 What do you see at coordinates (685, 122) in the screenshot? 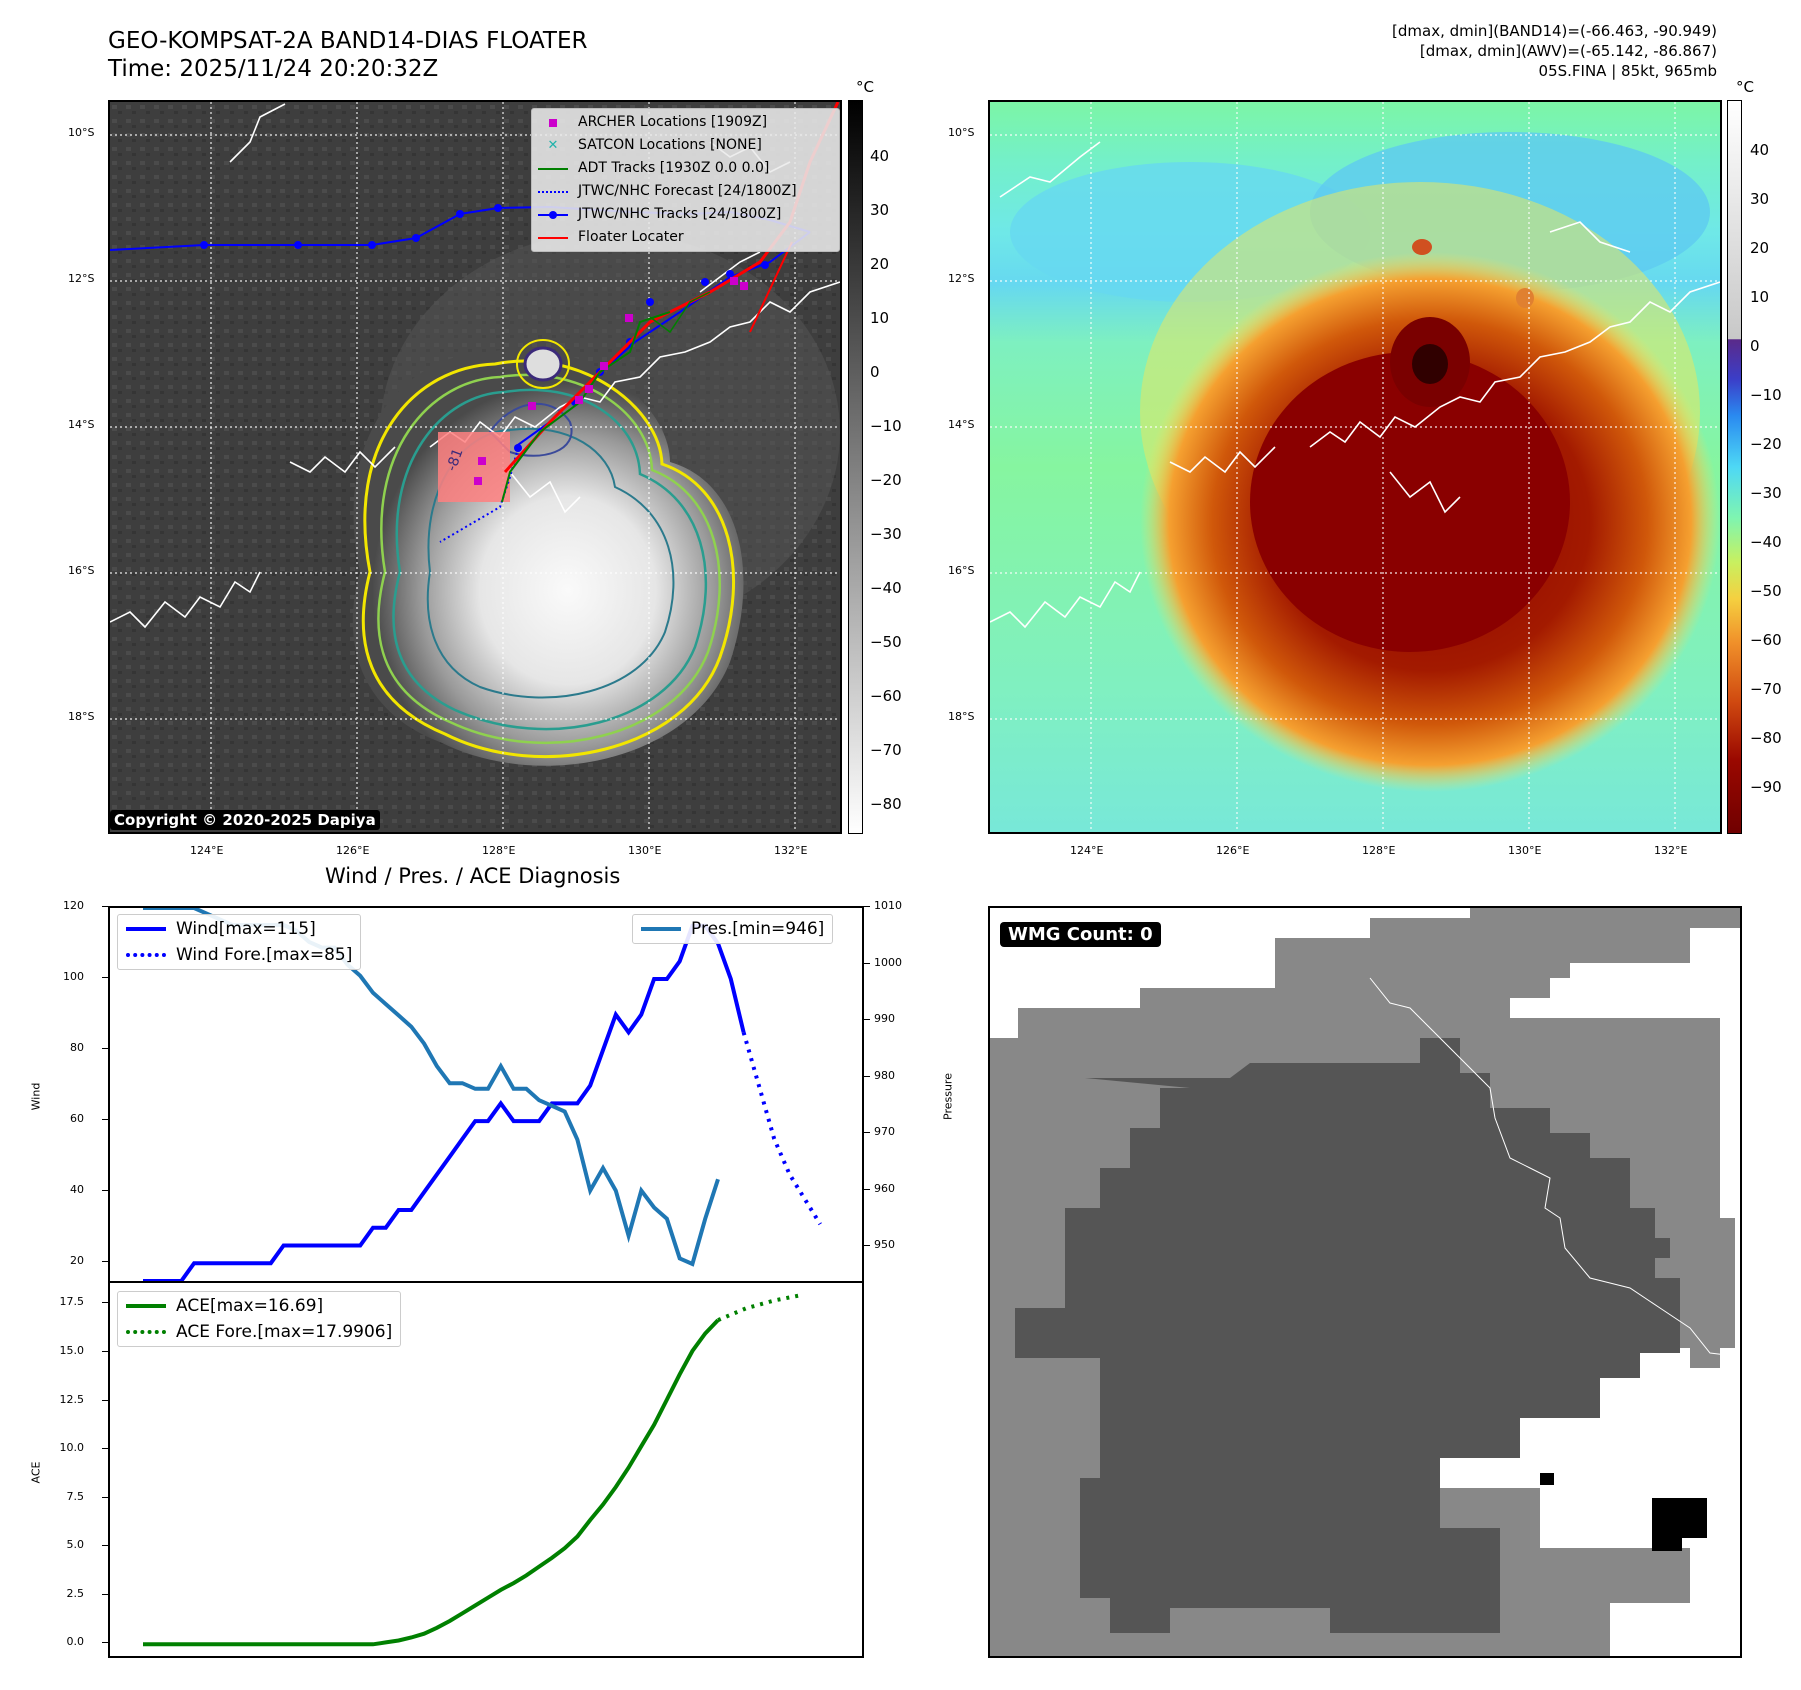
I see `legend-item-archer: ARCHER Locations [1909Z]` at bounding box center [685, 122].